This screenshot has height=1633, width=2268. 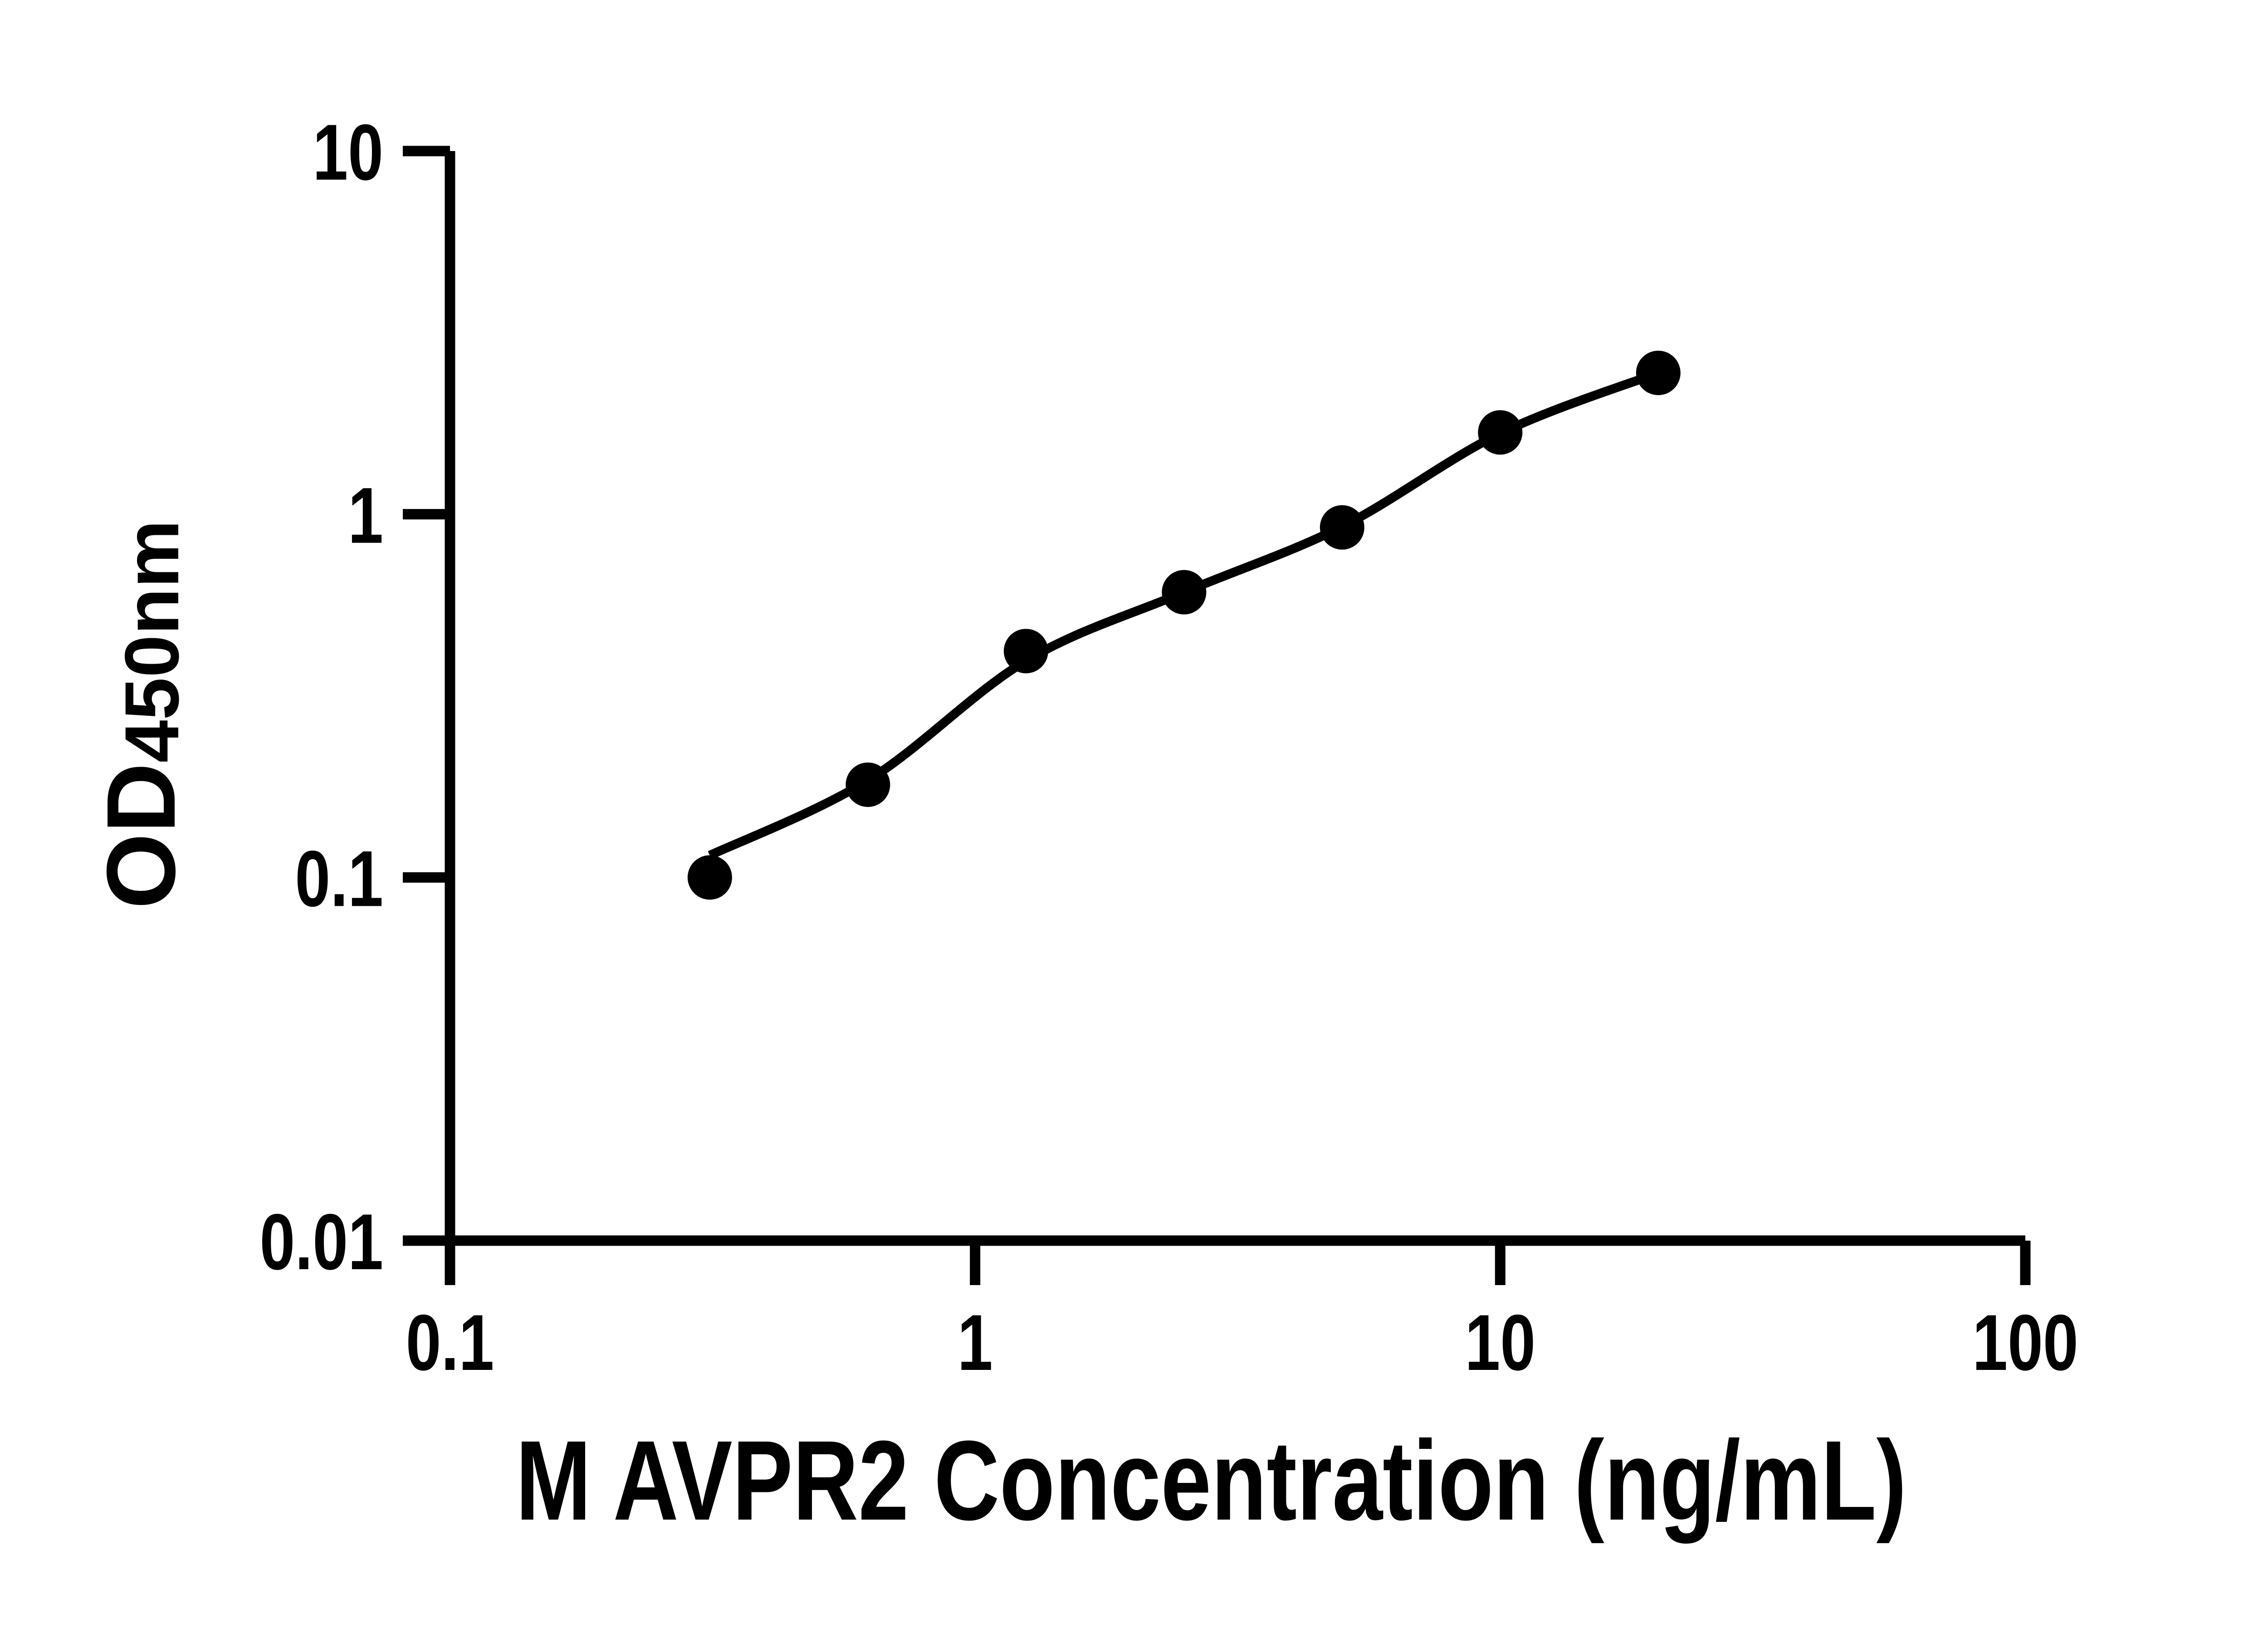 I want to click on y-tick-label: 1, so click(x=366, y=515).